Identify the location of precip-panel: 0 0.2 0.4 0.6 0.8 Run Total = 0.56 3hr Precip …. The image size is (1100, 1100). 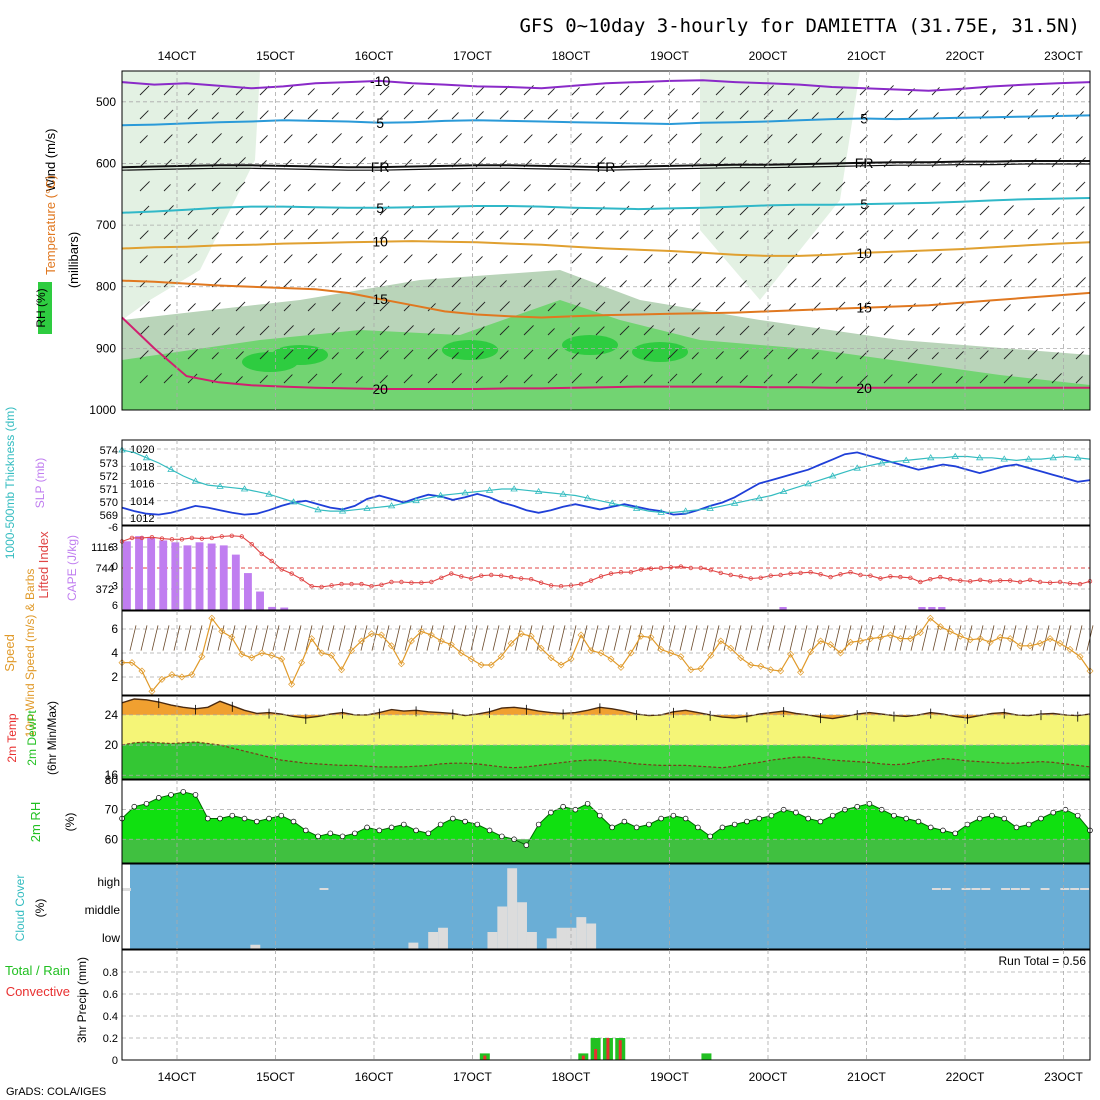
(548, 1008).